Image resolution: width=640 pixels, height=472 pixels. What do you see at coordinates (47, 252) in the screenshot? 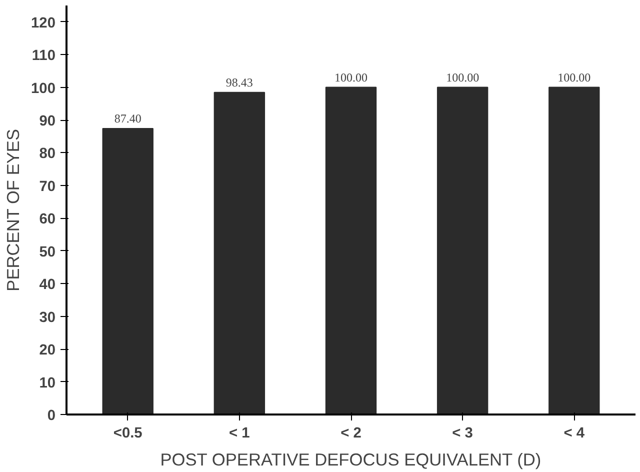
I see `y-tick-label: 50` at bounding box center [47, 252].